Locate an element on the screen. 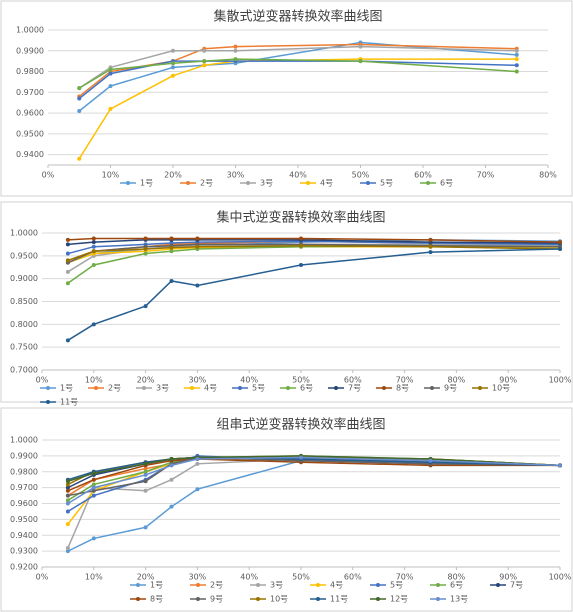  y-tick-label: 0.9600 is located at coordinates (30, 113).